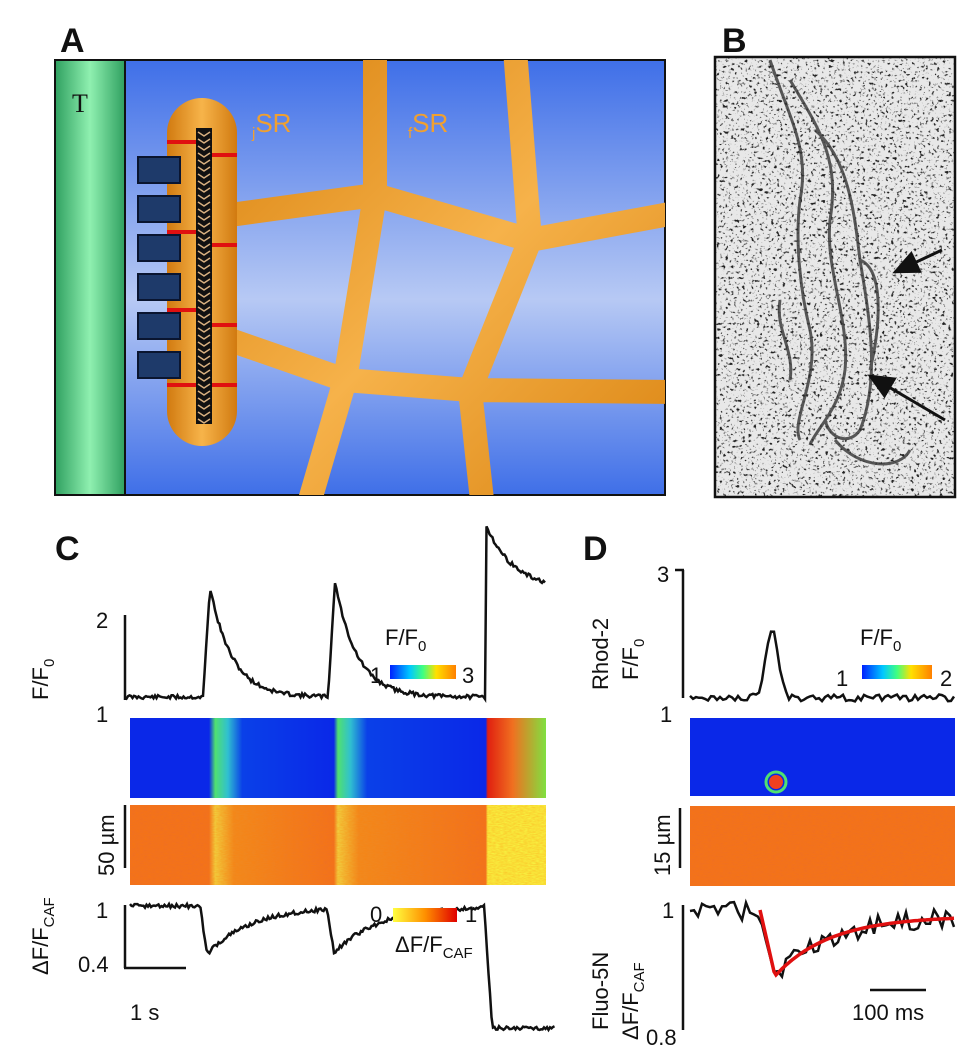 The height and width of the screenshot is (1055, 975). I want to click on scale-label: 15 µm, so click(662, 845).